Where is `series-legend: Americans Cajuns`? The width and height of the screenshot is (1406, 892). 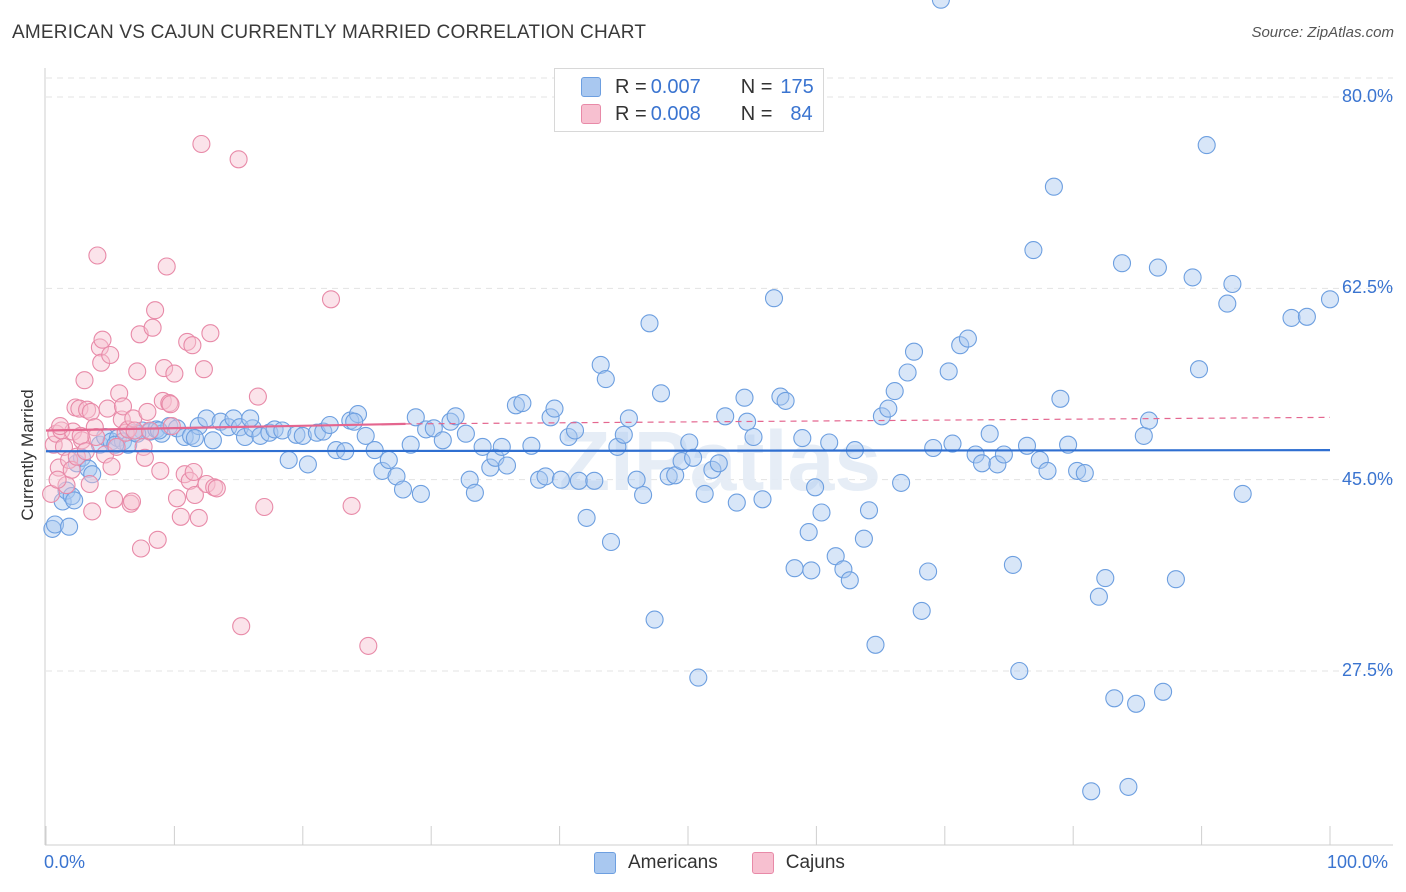 series-legend: Americans Cajuns is located at coordinates (736, 863).